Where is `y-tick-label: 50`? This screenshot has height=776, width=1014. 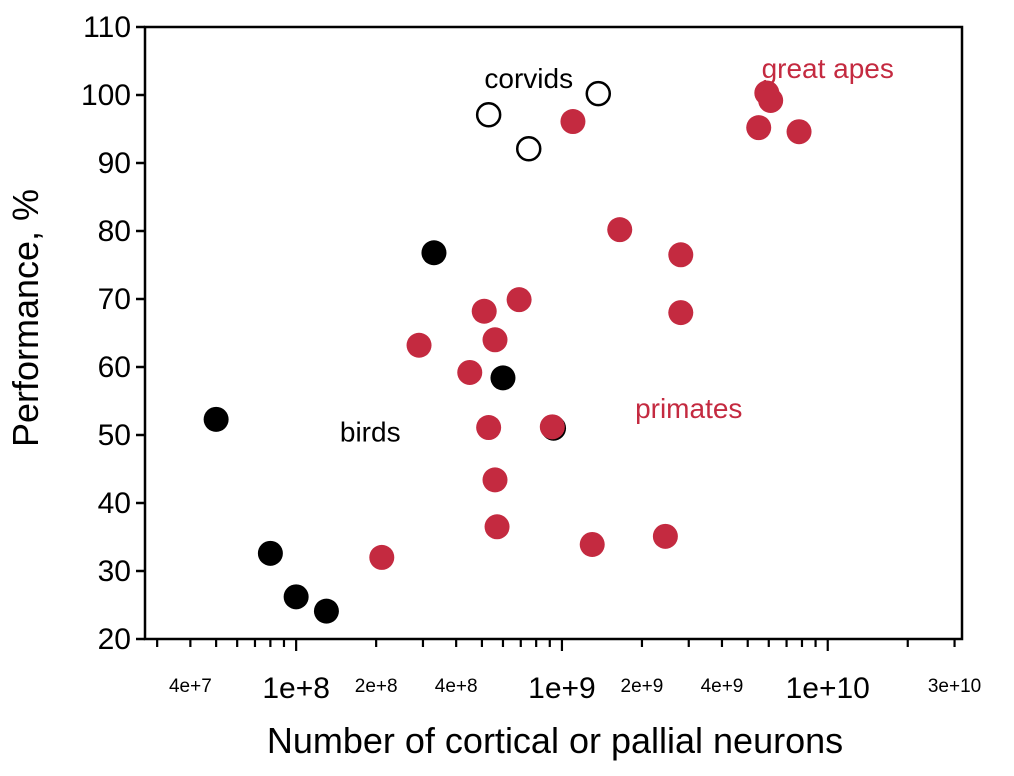 y-tick-label: 50 is located at coordinates (114, 435).